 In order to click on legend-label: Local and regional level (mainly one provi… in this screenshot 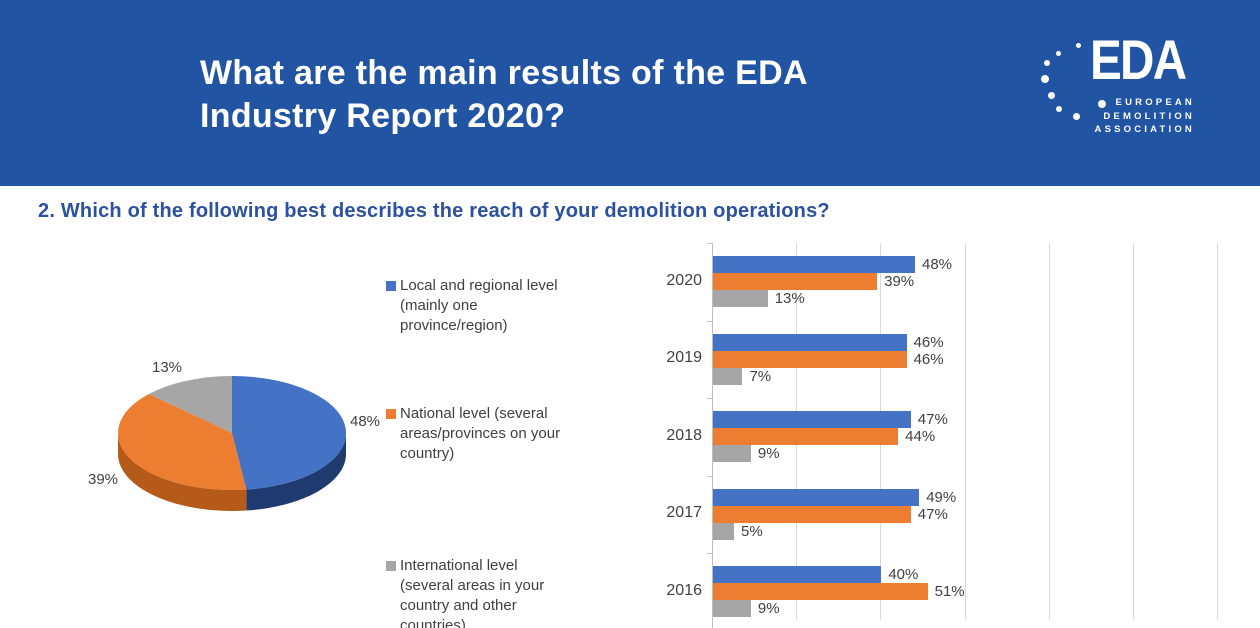, I will do `click(495, 306)`.